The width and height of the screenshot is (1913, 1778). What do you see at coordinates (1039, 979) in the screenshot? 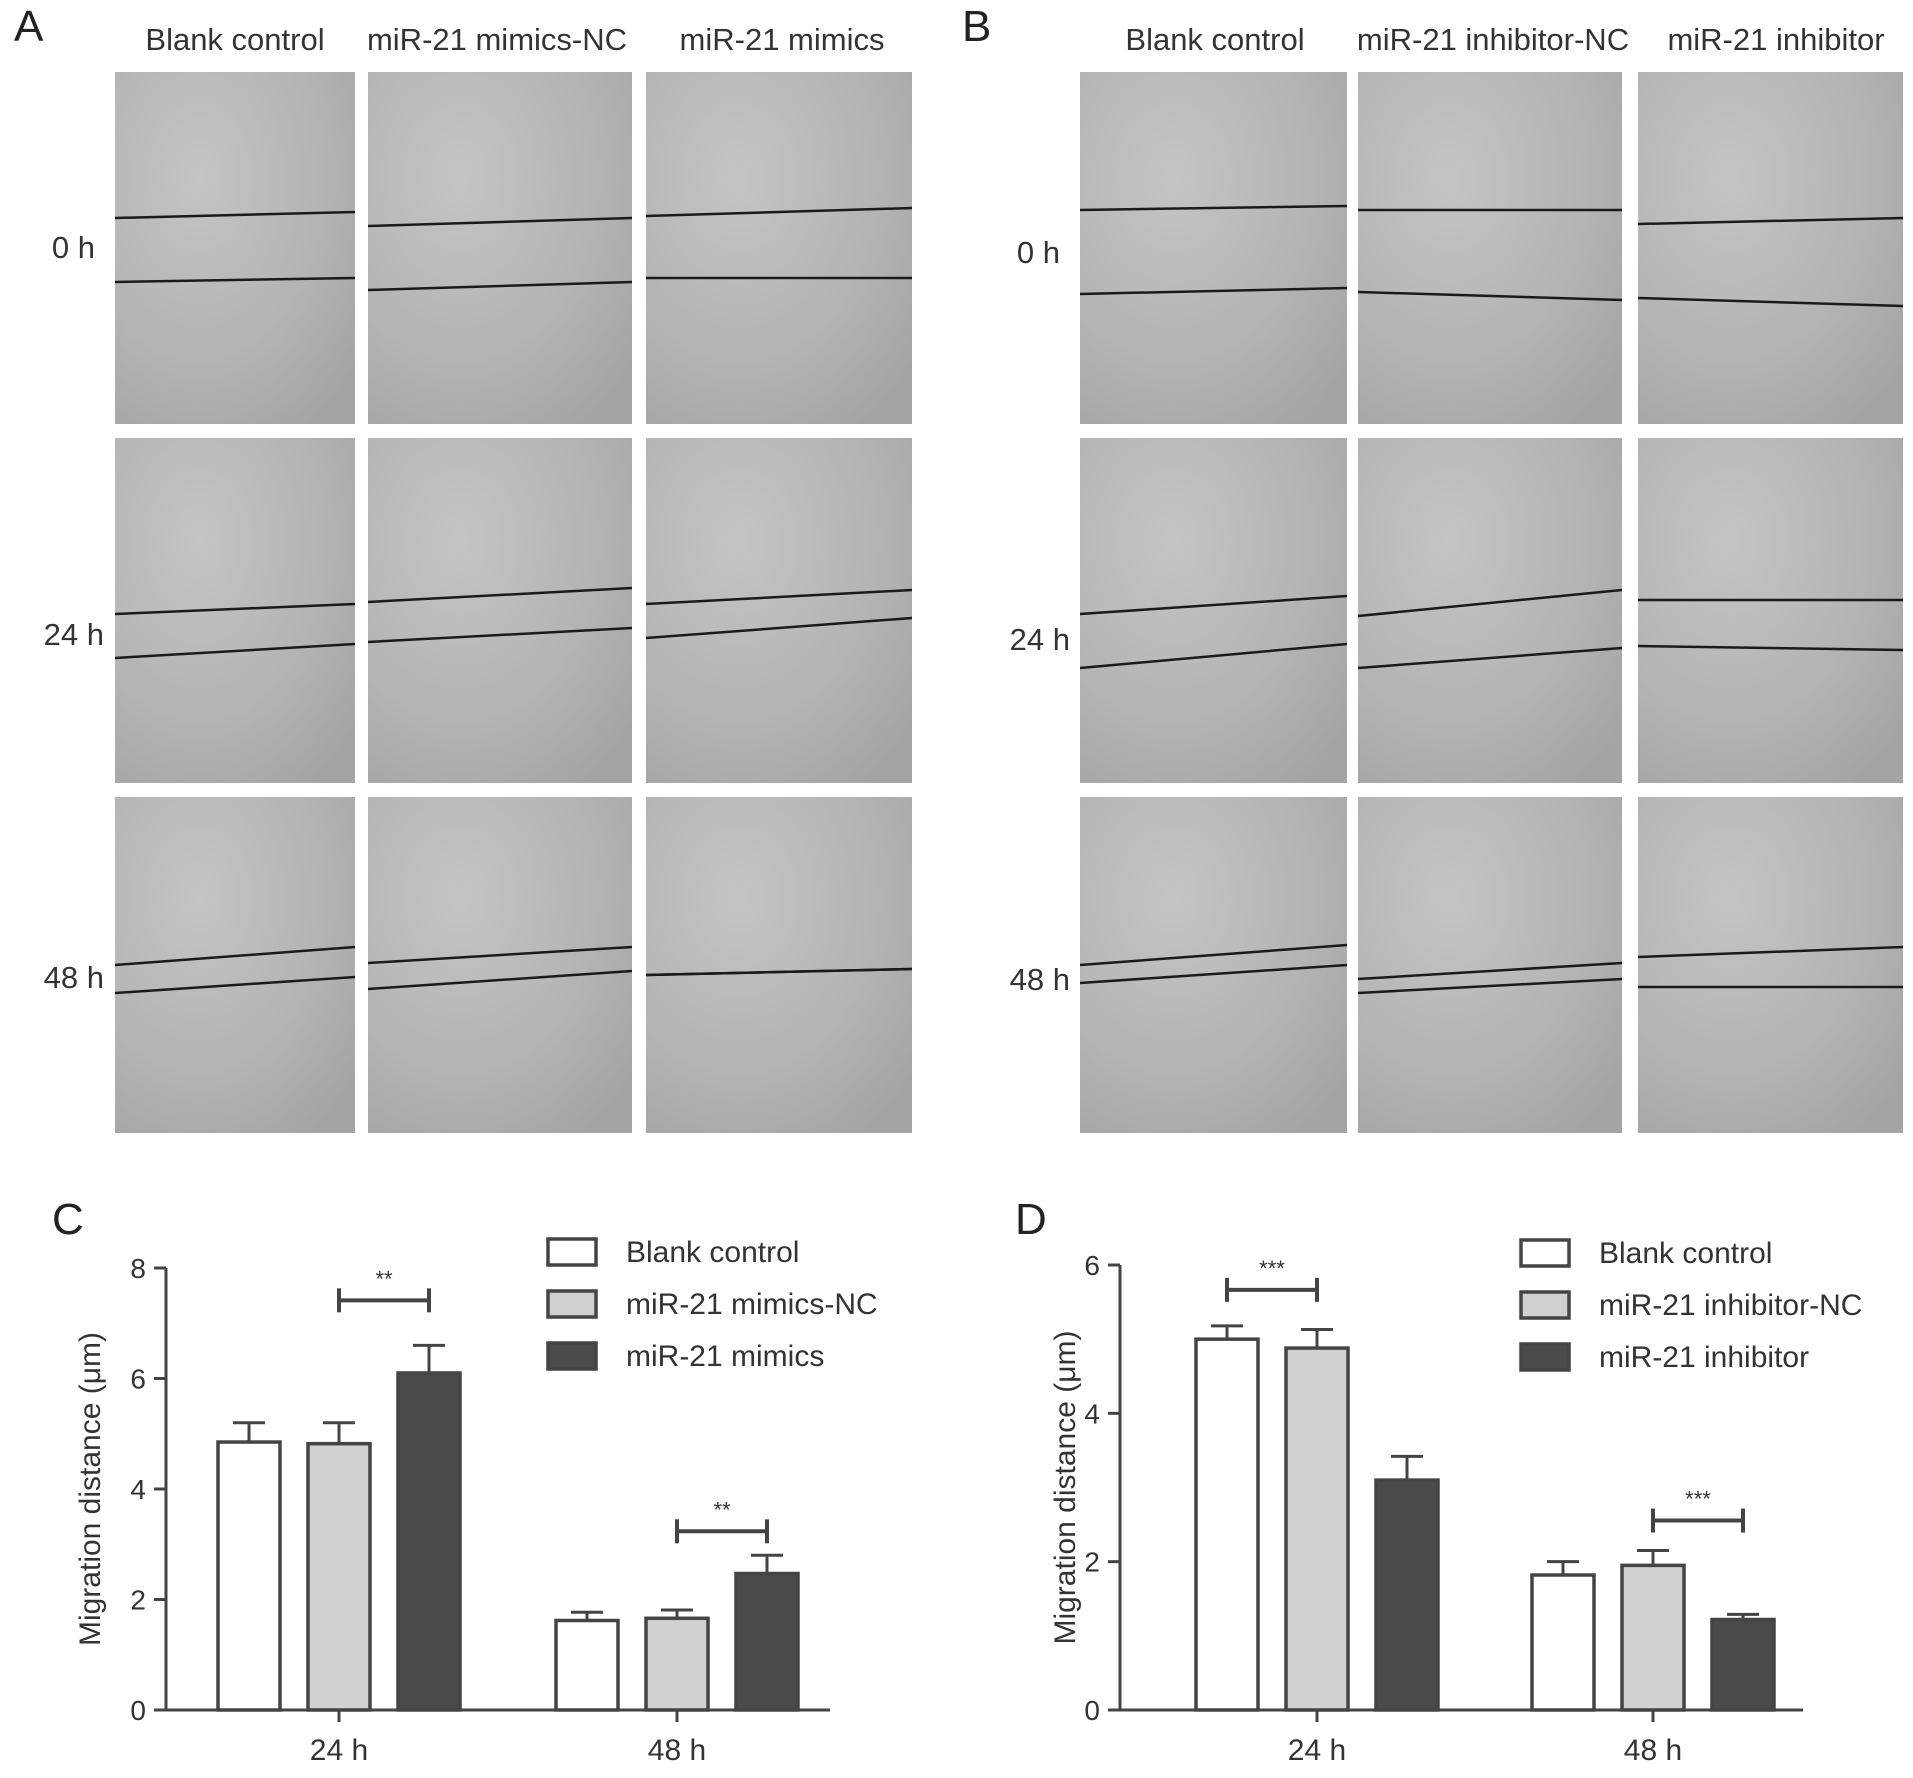
I see `panel-b-row-label-48h: 48 h` at bounding box center [1039, 979].